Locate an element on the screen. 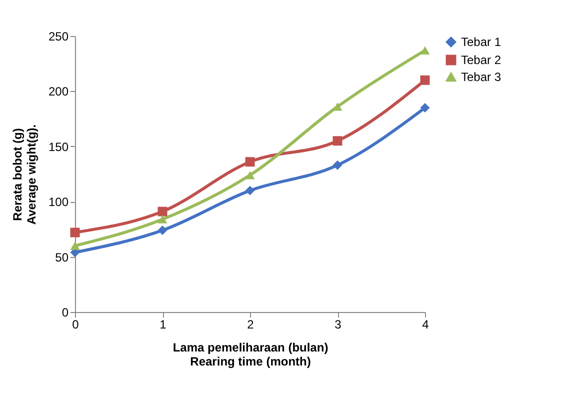  x-axis-title: Lama pemeliharaan (bulan) Rearing time (month) is located at coordinates (250, 354).